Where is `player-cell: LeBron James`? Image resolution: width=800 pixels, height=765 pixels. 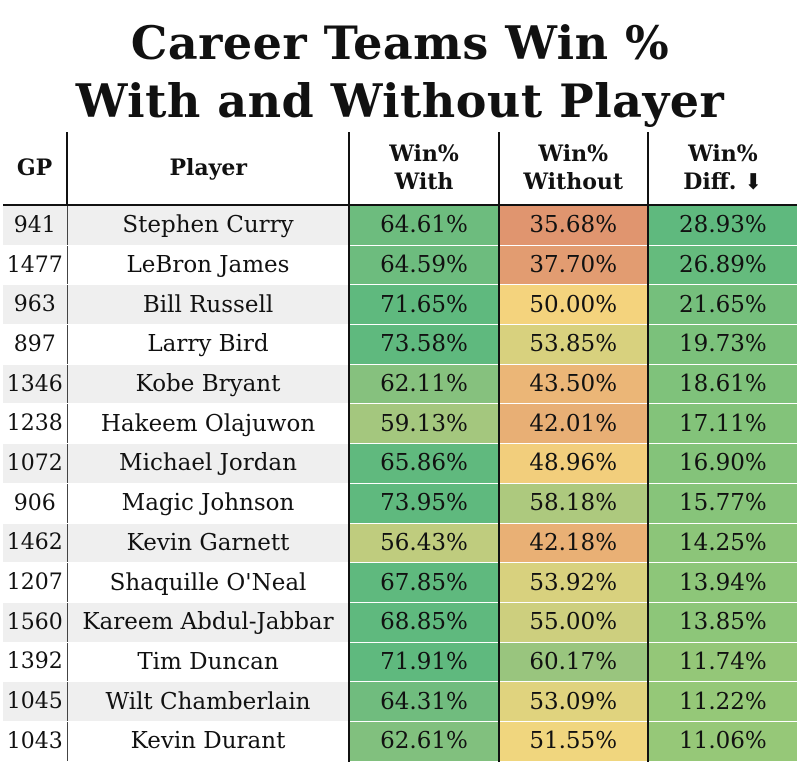 player-cell: LeBron James is located at coordinates (209, 265).